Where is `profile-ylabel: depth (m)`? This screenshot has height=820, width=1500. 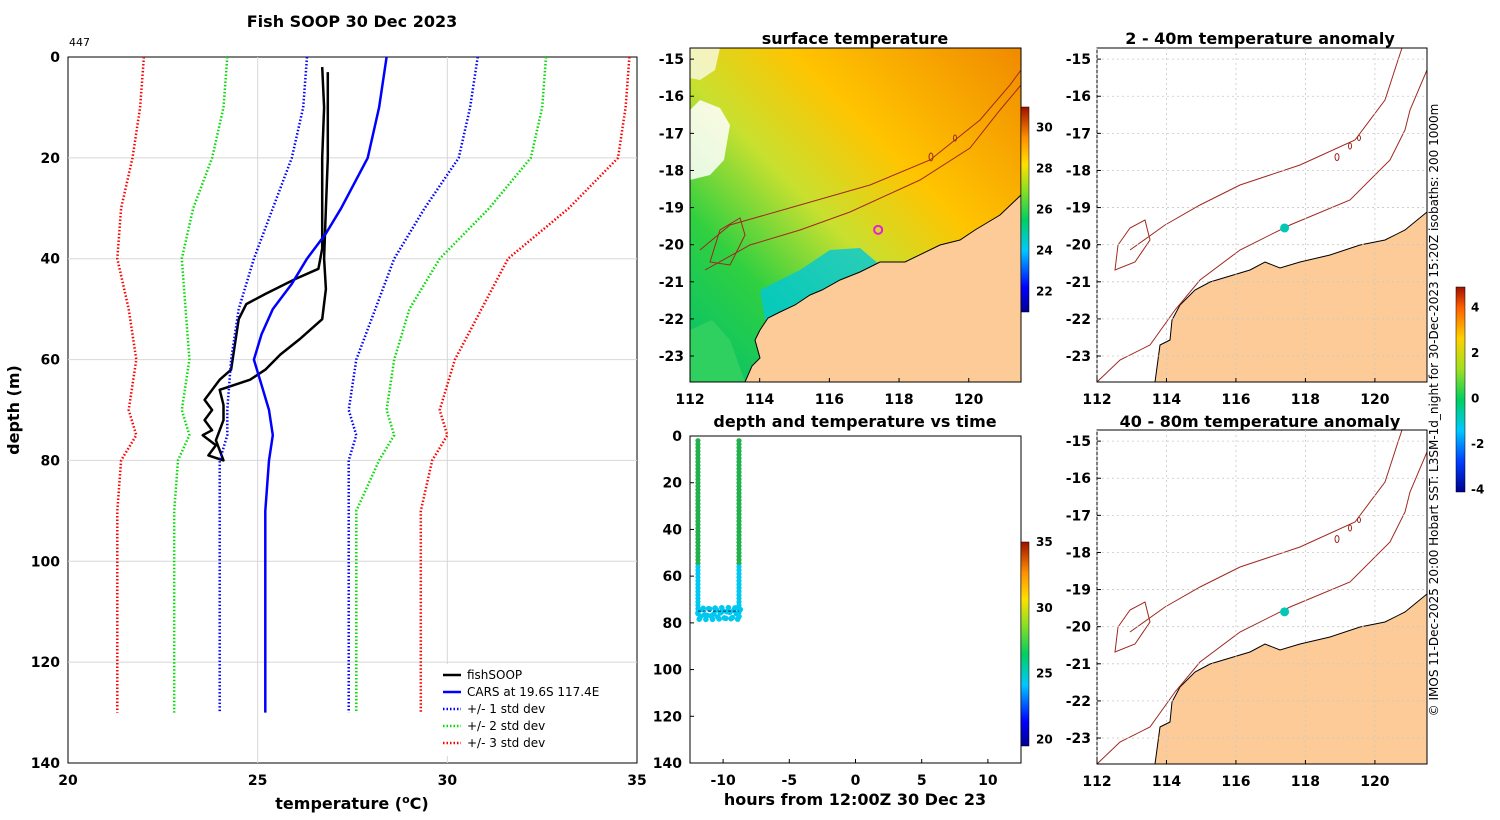
profile-ylabel: depth (m) is located at coordinates (13, 410).